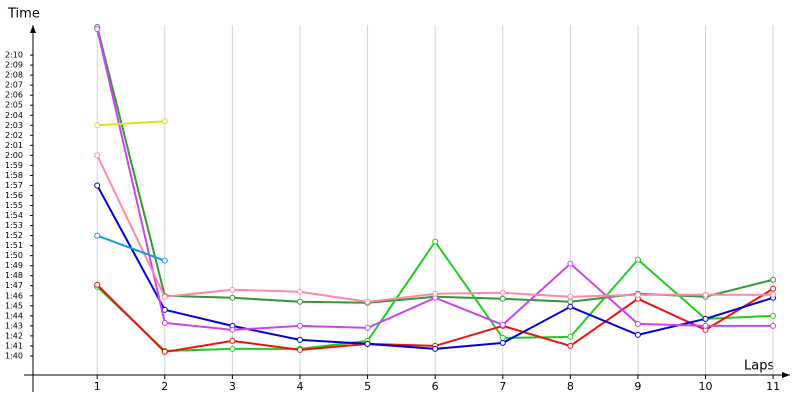  What do you see at coordinates (14, 265) in the screenshot?
I see `y-tick-label: 1:49` at bounding box center [14, 265].